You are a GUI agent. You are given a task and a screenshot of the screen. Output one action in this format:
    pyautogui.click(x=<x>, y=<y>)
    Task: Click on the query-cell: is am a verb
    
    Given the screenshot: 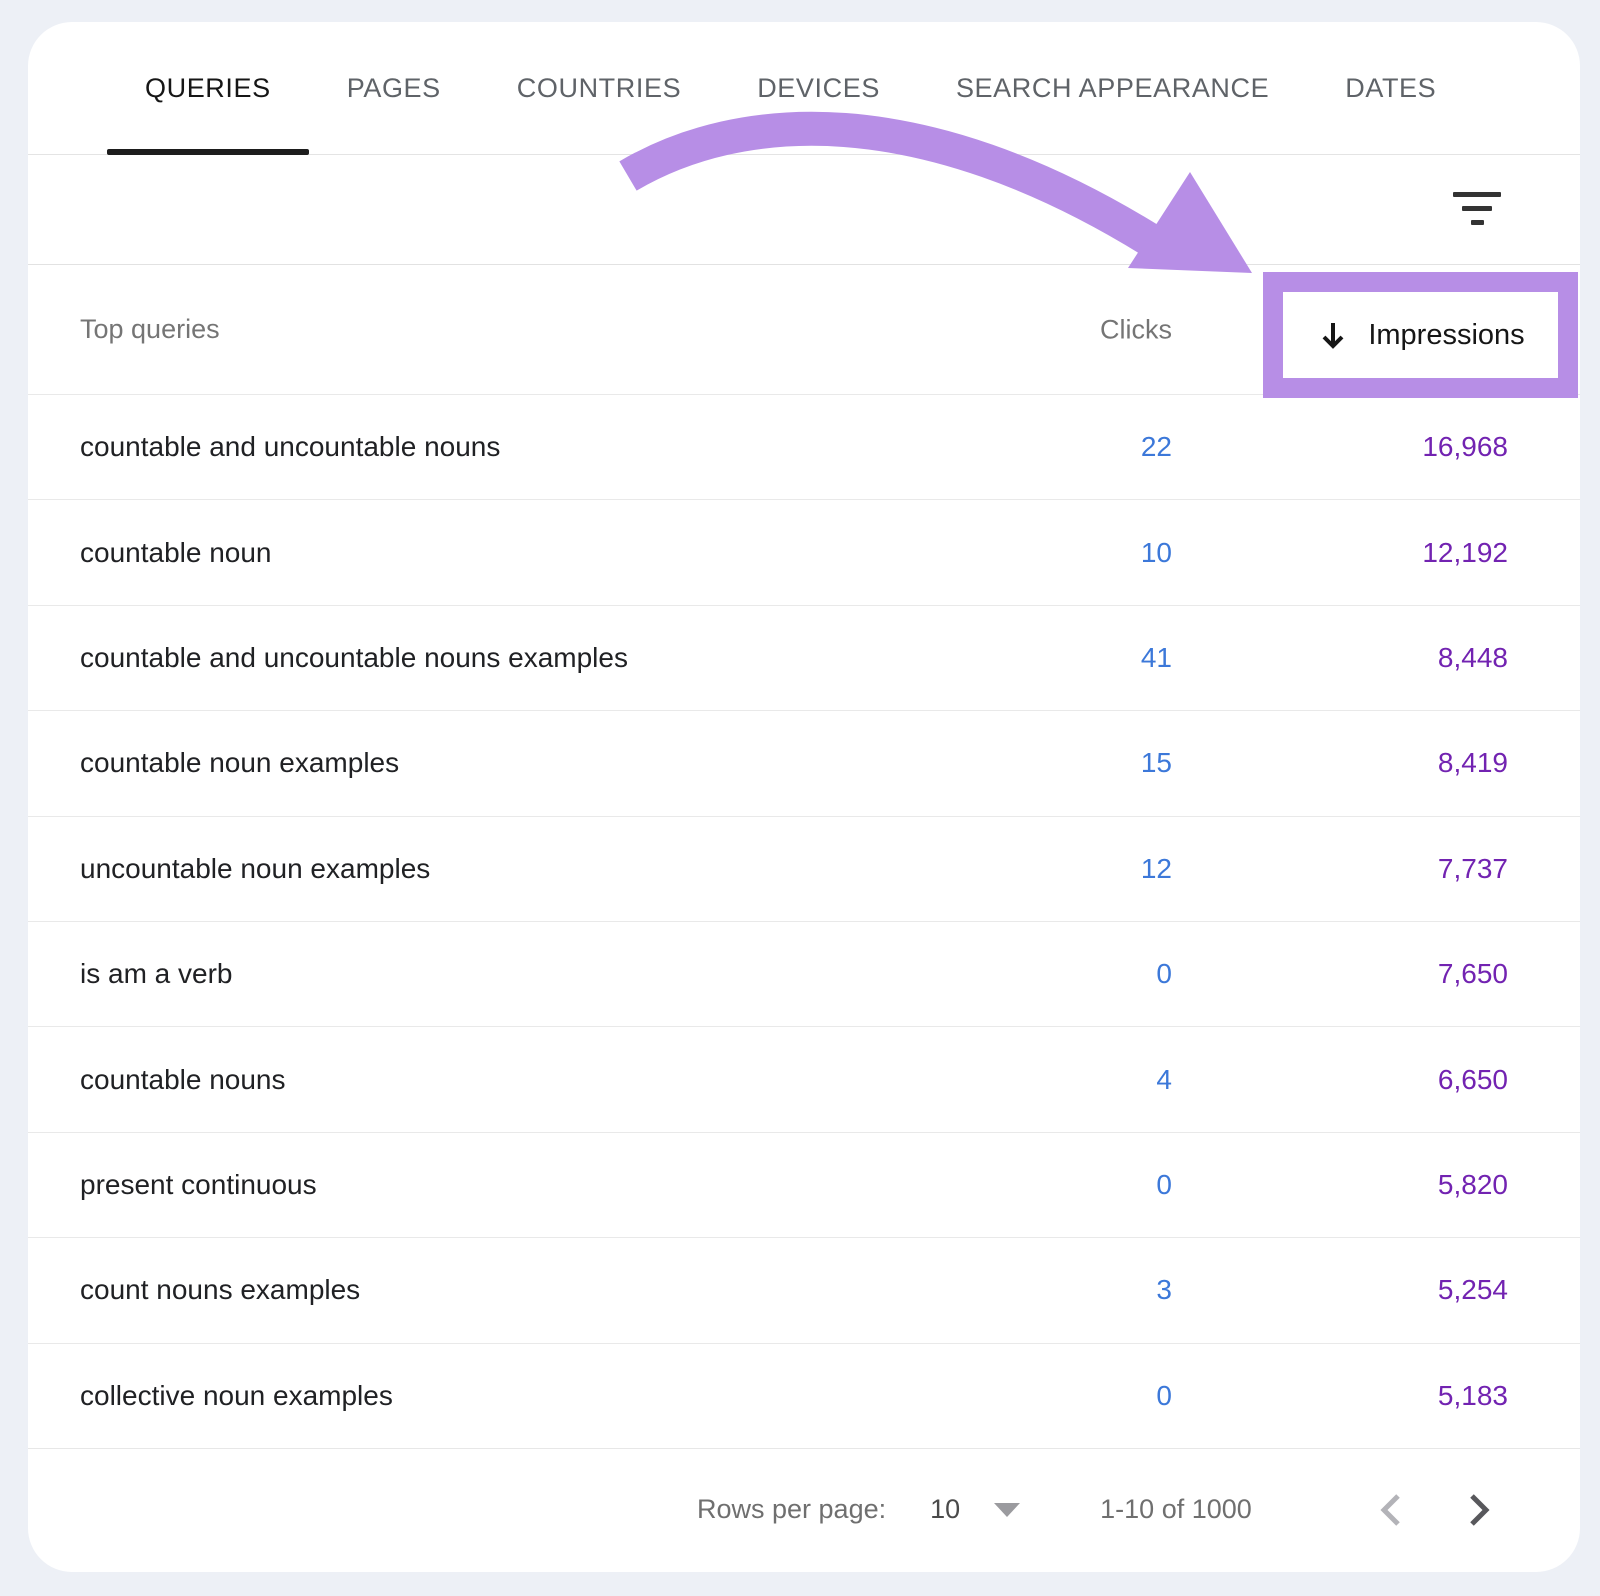 What is the action you would take?
    pyautogui.click(x=156, y=974)
    